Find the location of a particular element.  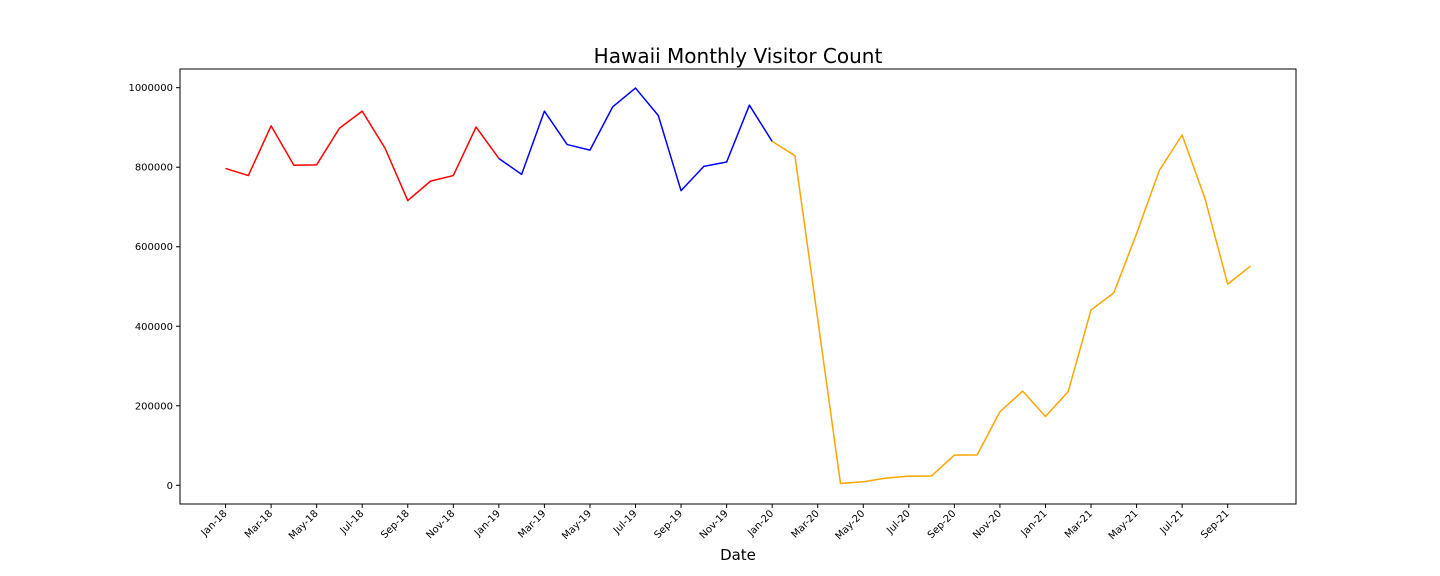

x-tick-label: Sep-20 is located at coordinates (942, 524).